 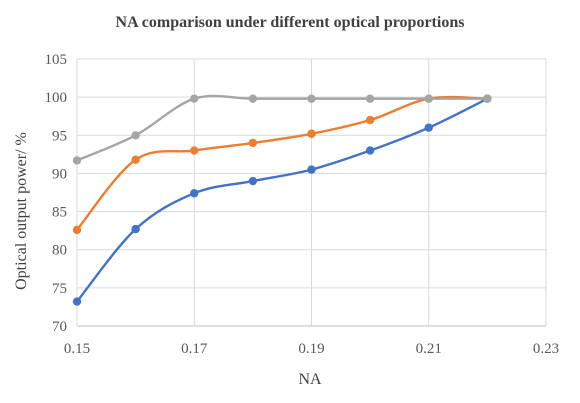 What do you see at coordinates (546, 349) in the screenshot?
I see `x-tick-label: 0.23` at bounding box center [546, 349].